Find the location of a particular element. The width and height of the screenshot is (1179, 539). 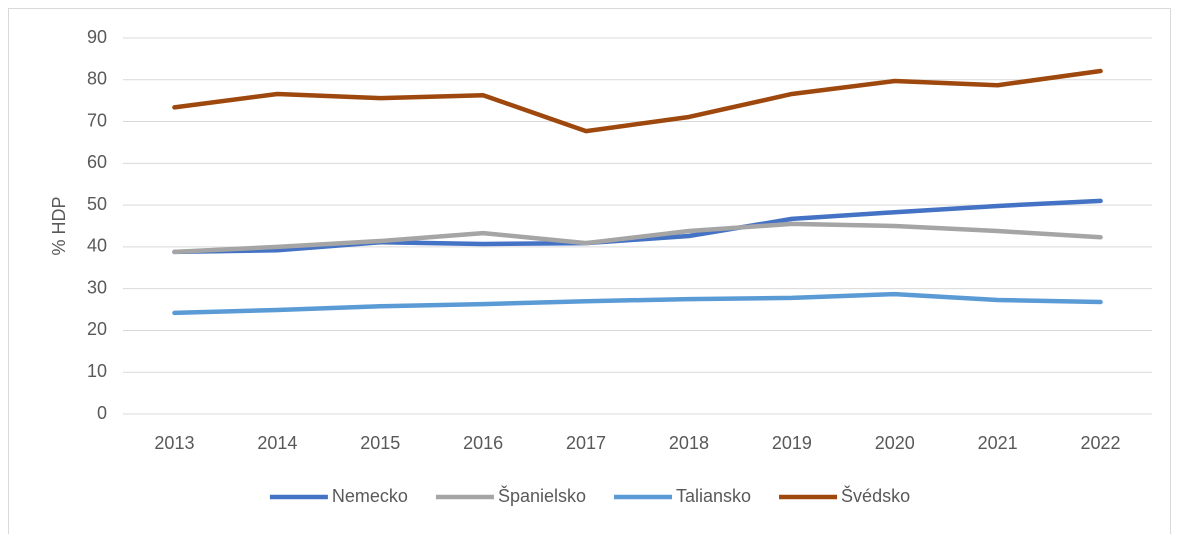

x-tick-label: 2013 is located at coordinates (174, 443).